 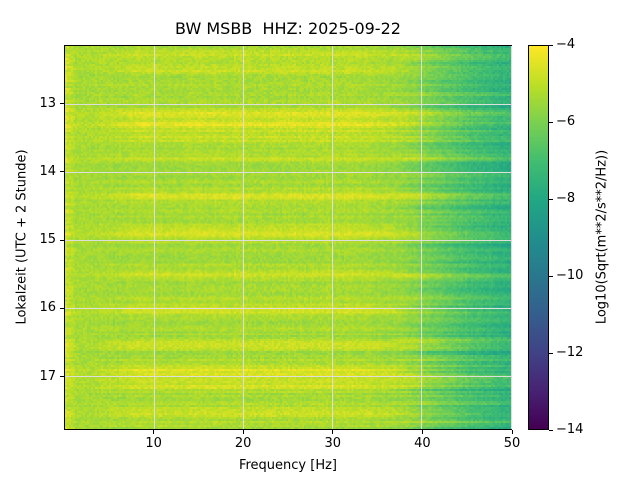 What do you see at coordinates (47, 376) in the screenshot?
I see `y-tick-label: 17` at bounding box center [47, 376].